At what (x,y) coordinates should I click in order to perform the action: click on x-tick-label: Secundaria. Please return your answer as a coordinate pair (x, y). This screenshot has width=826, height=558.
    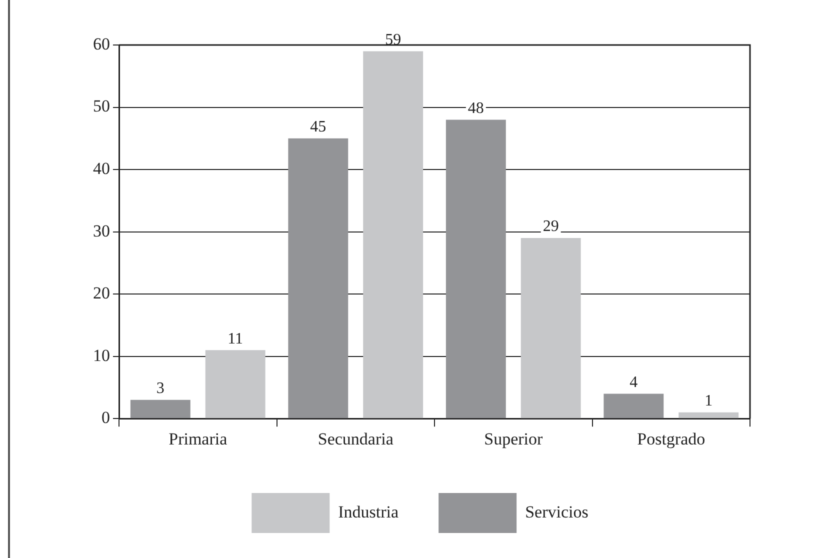
    Looking at the image, I should click on (356, 438).